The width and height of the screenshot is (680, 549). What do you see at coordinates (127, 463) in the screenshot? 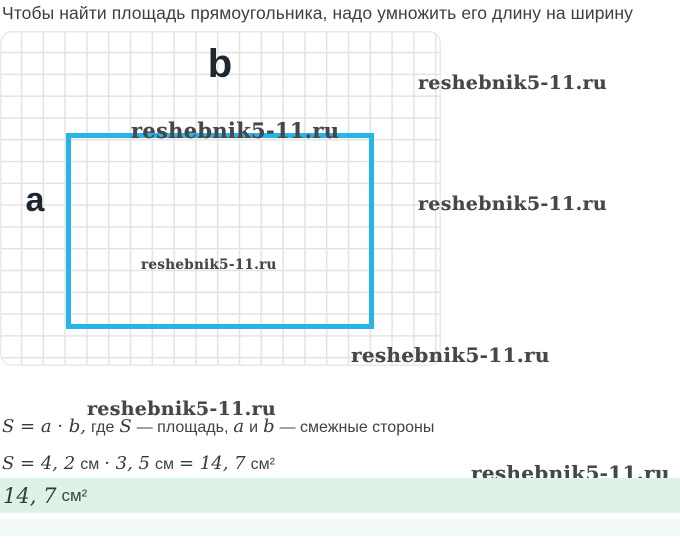
I see `formula-math-part: · 3, 5` at bounding box center [127, 463].